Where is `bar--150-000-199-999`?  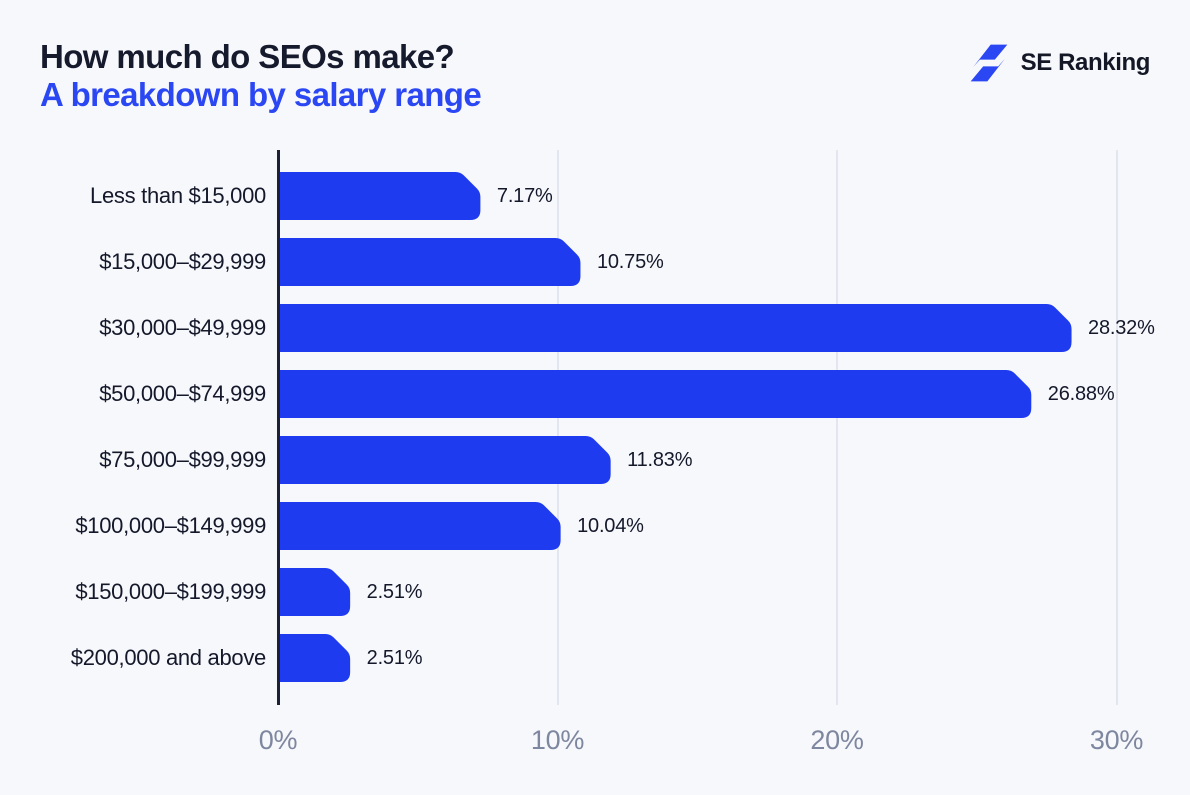
bar--150-000-199-999 is located at coordinates (314, 592).